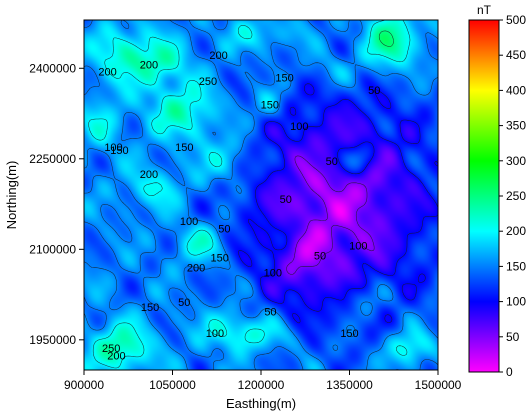  Describe the element at coordinates (516, 55) in the screenshot. I see `colorbar-tick-label: 450` at that location.